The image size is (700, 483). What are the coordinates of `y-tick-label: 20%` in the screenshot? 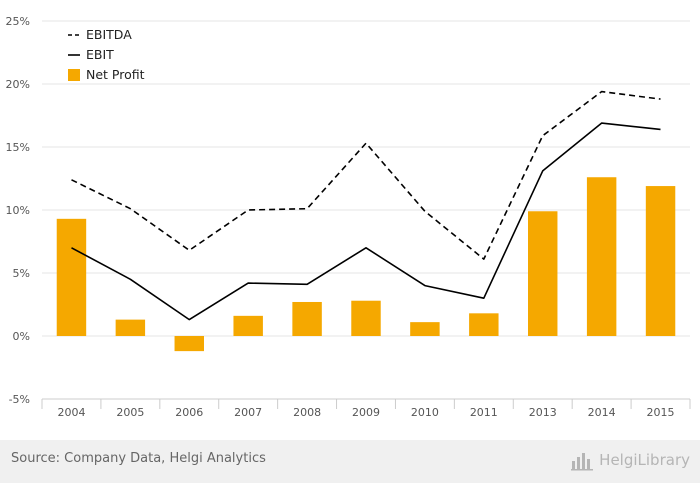 It's located at (18, 84).